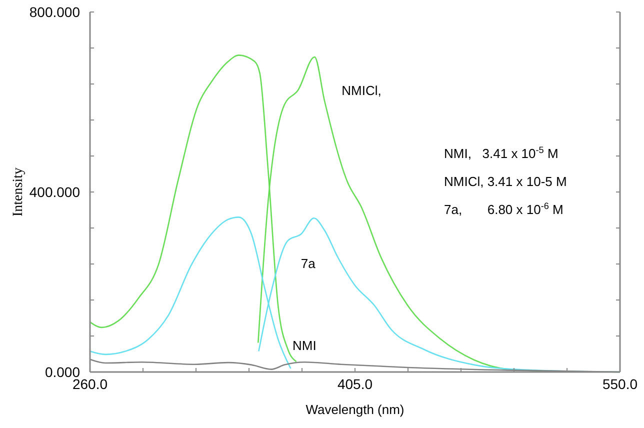 This screenshot has width=644, height=428. I want to click on series-label: NMICl,, so click(362, 90).